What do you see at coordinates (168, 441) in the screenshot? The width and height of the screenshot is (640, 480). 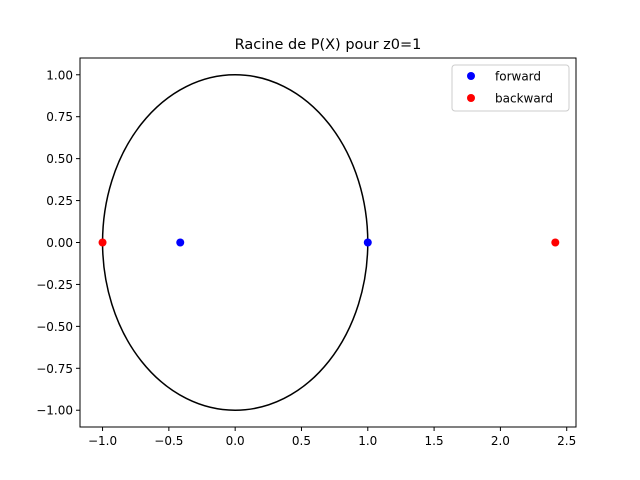 I see `x-tick-label: −0.5` at bounding box center [168, 441].